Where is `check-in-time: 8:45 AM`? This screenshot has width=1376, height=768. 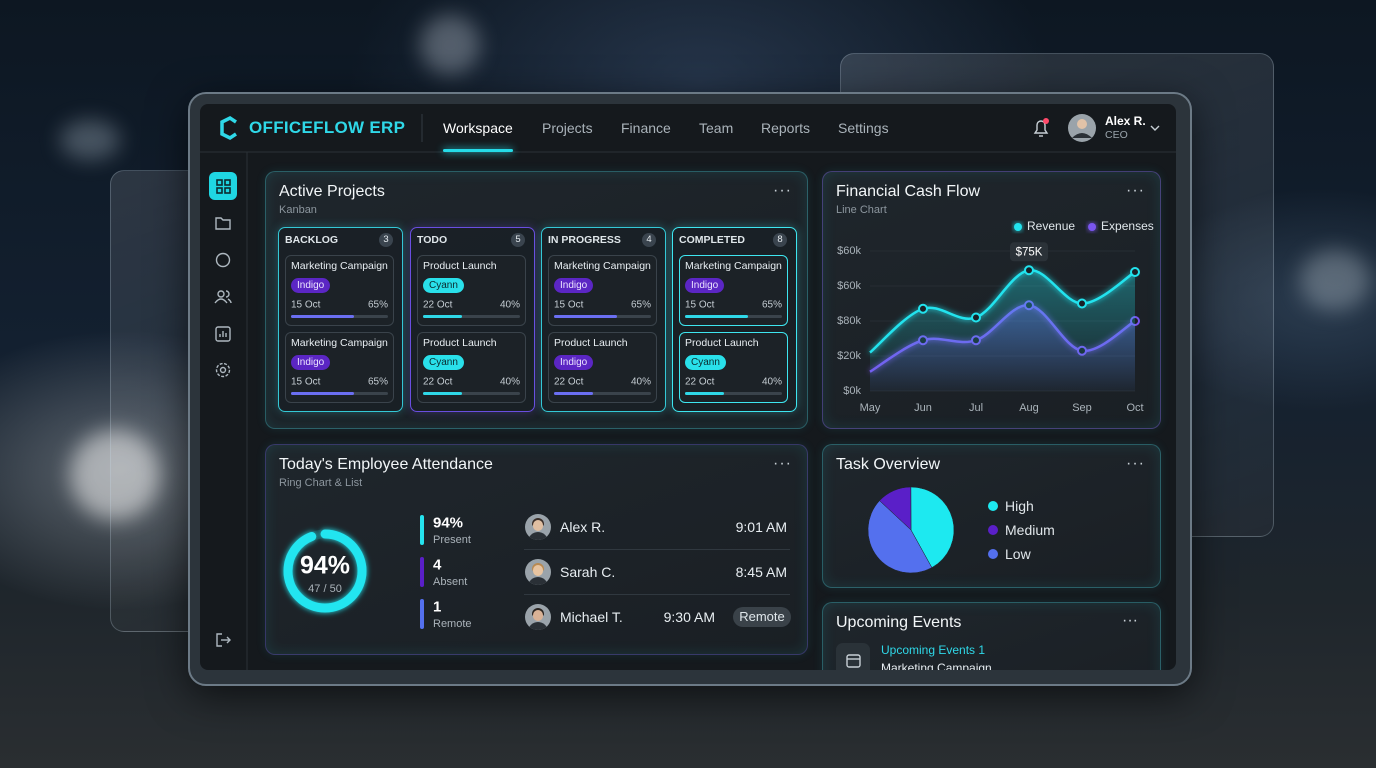
check-in-time: 8:45 AM is located at coordinates (761, 572).